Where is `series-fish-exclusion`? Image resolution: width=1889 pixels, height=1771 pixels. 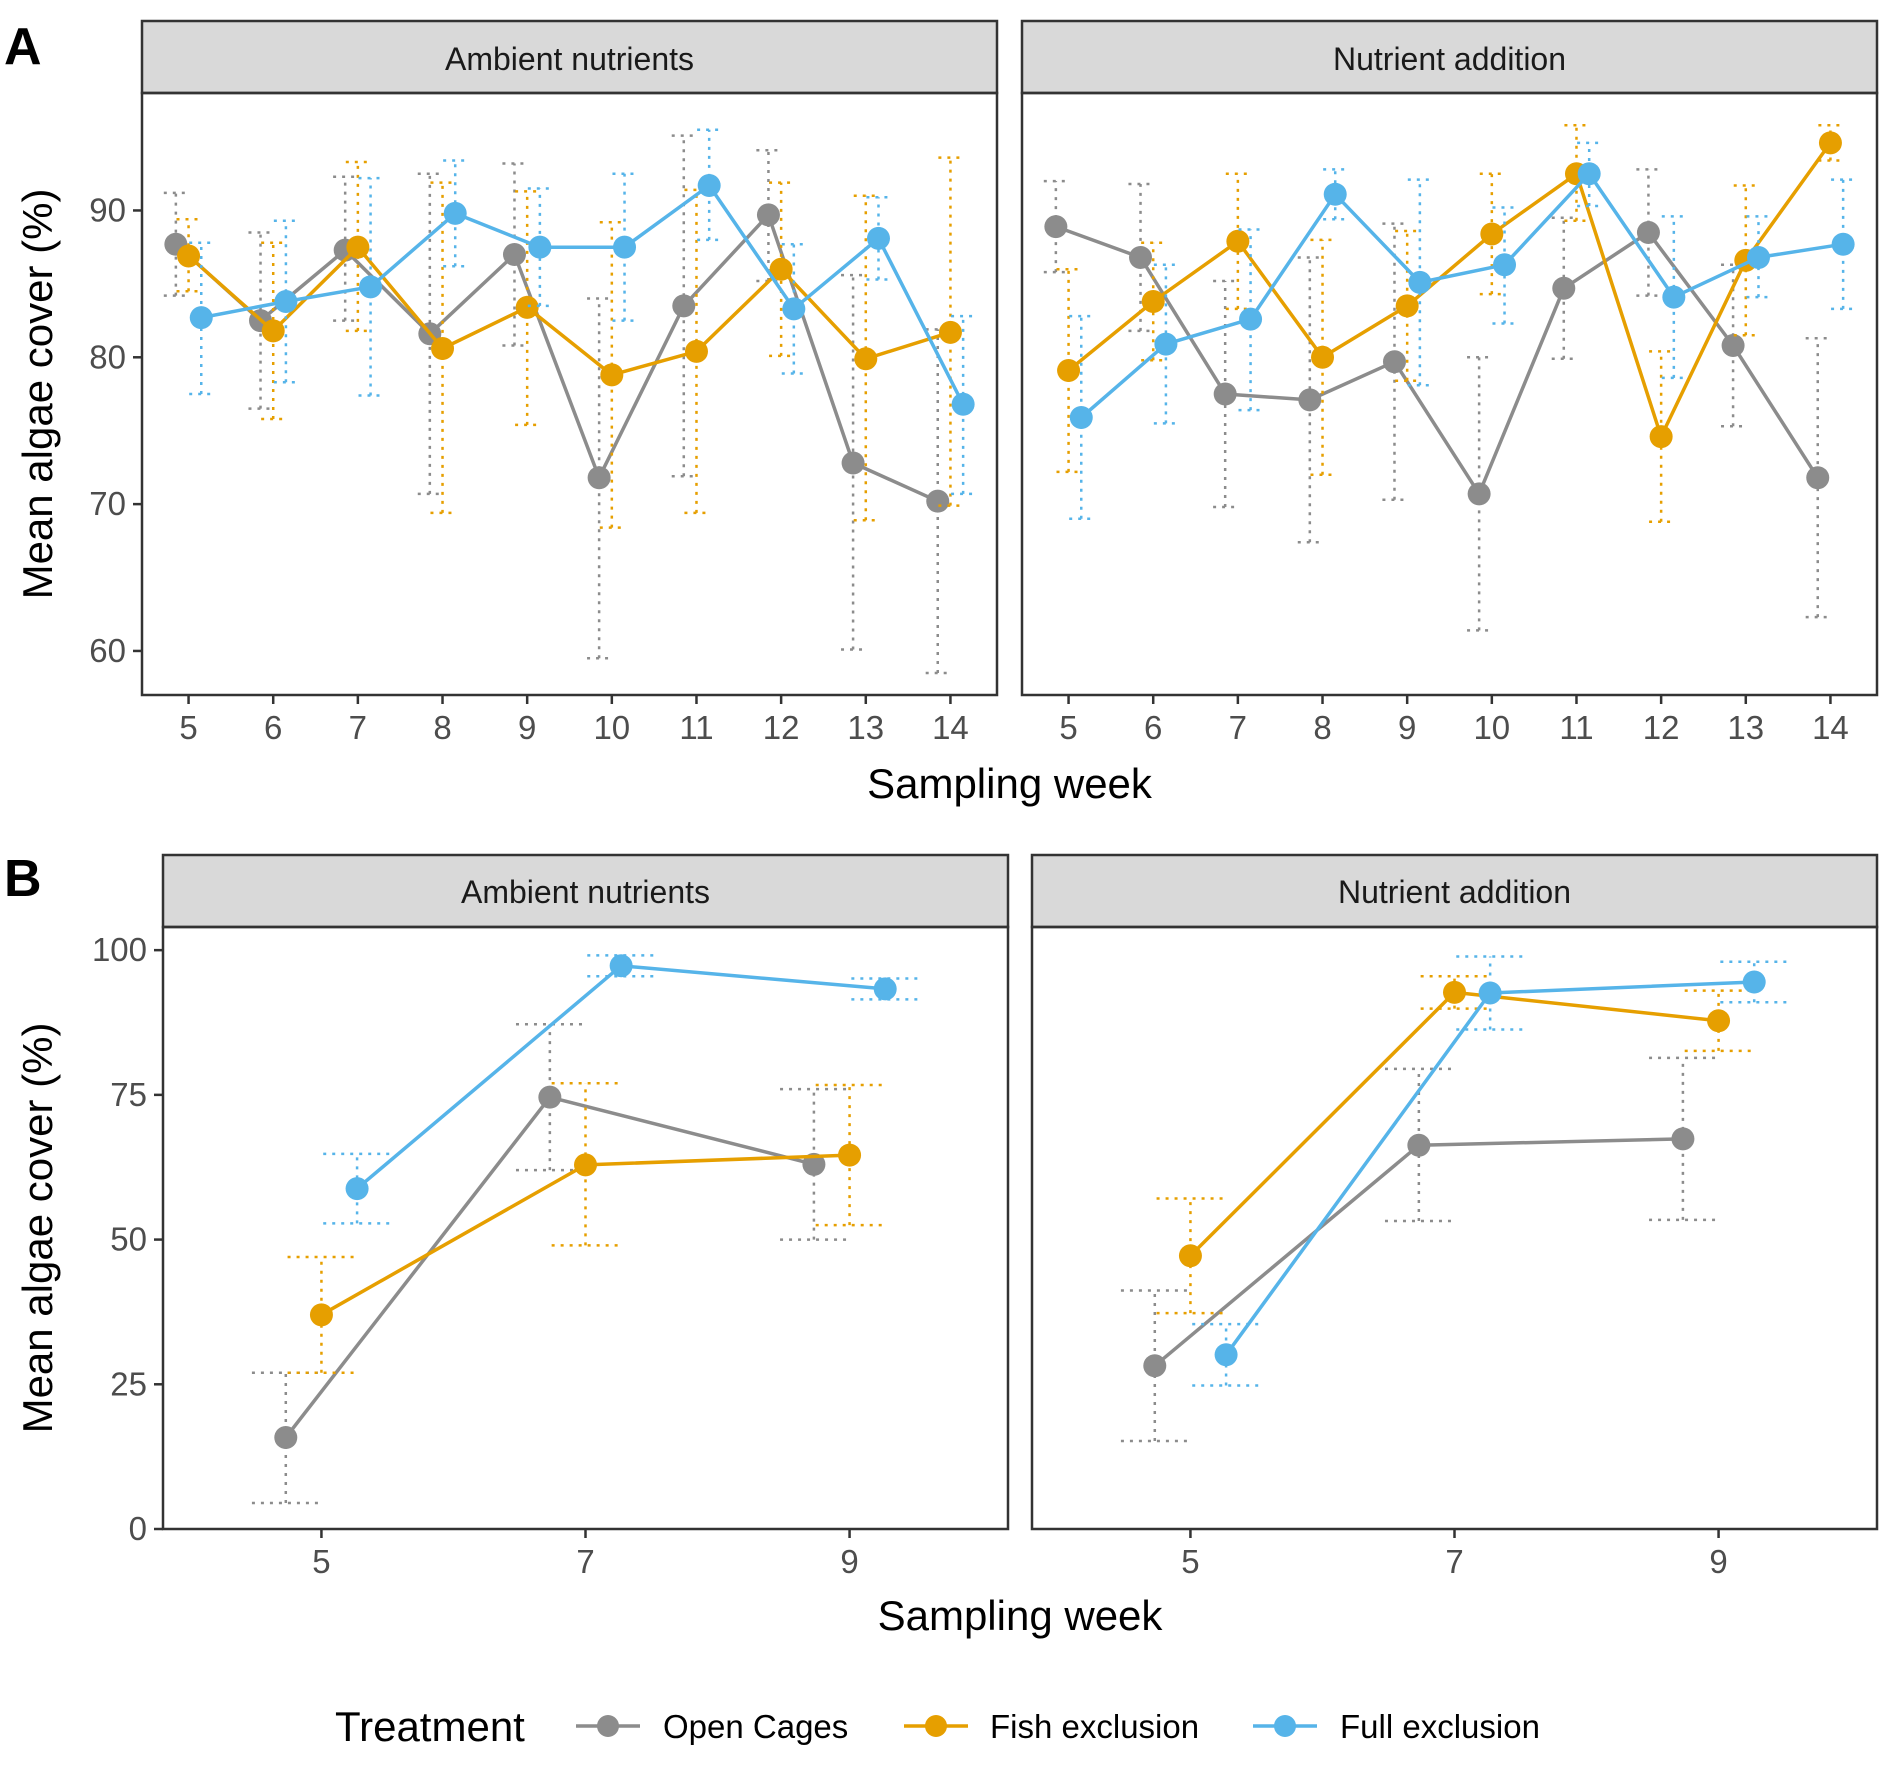 series-fish-exclusion is located at coordinates (585, 1228).